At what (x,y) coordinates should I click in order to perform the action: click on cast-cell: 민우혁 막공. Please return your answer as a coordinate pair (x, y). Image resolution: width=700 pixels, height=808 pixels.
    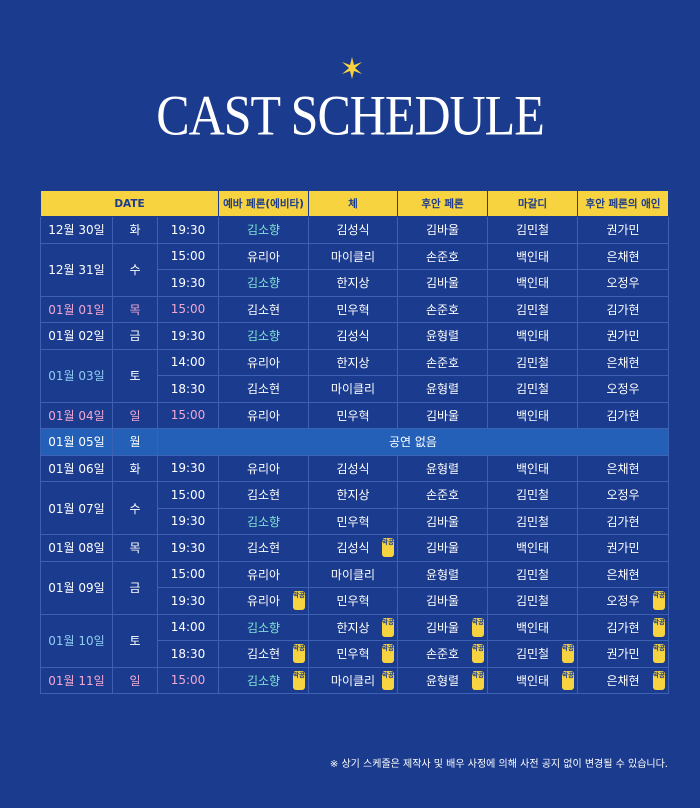
    Looking at the image, I should click on (353, 654).